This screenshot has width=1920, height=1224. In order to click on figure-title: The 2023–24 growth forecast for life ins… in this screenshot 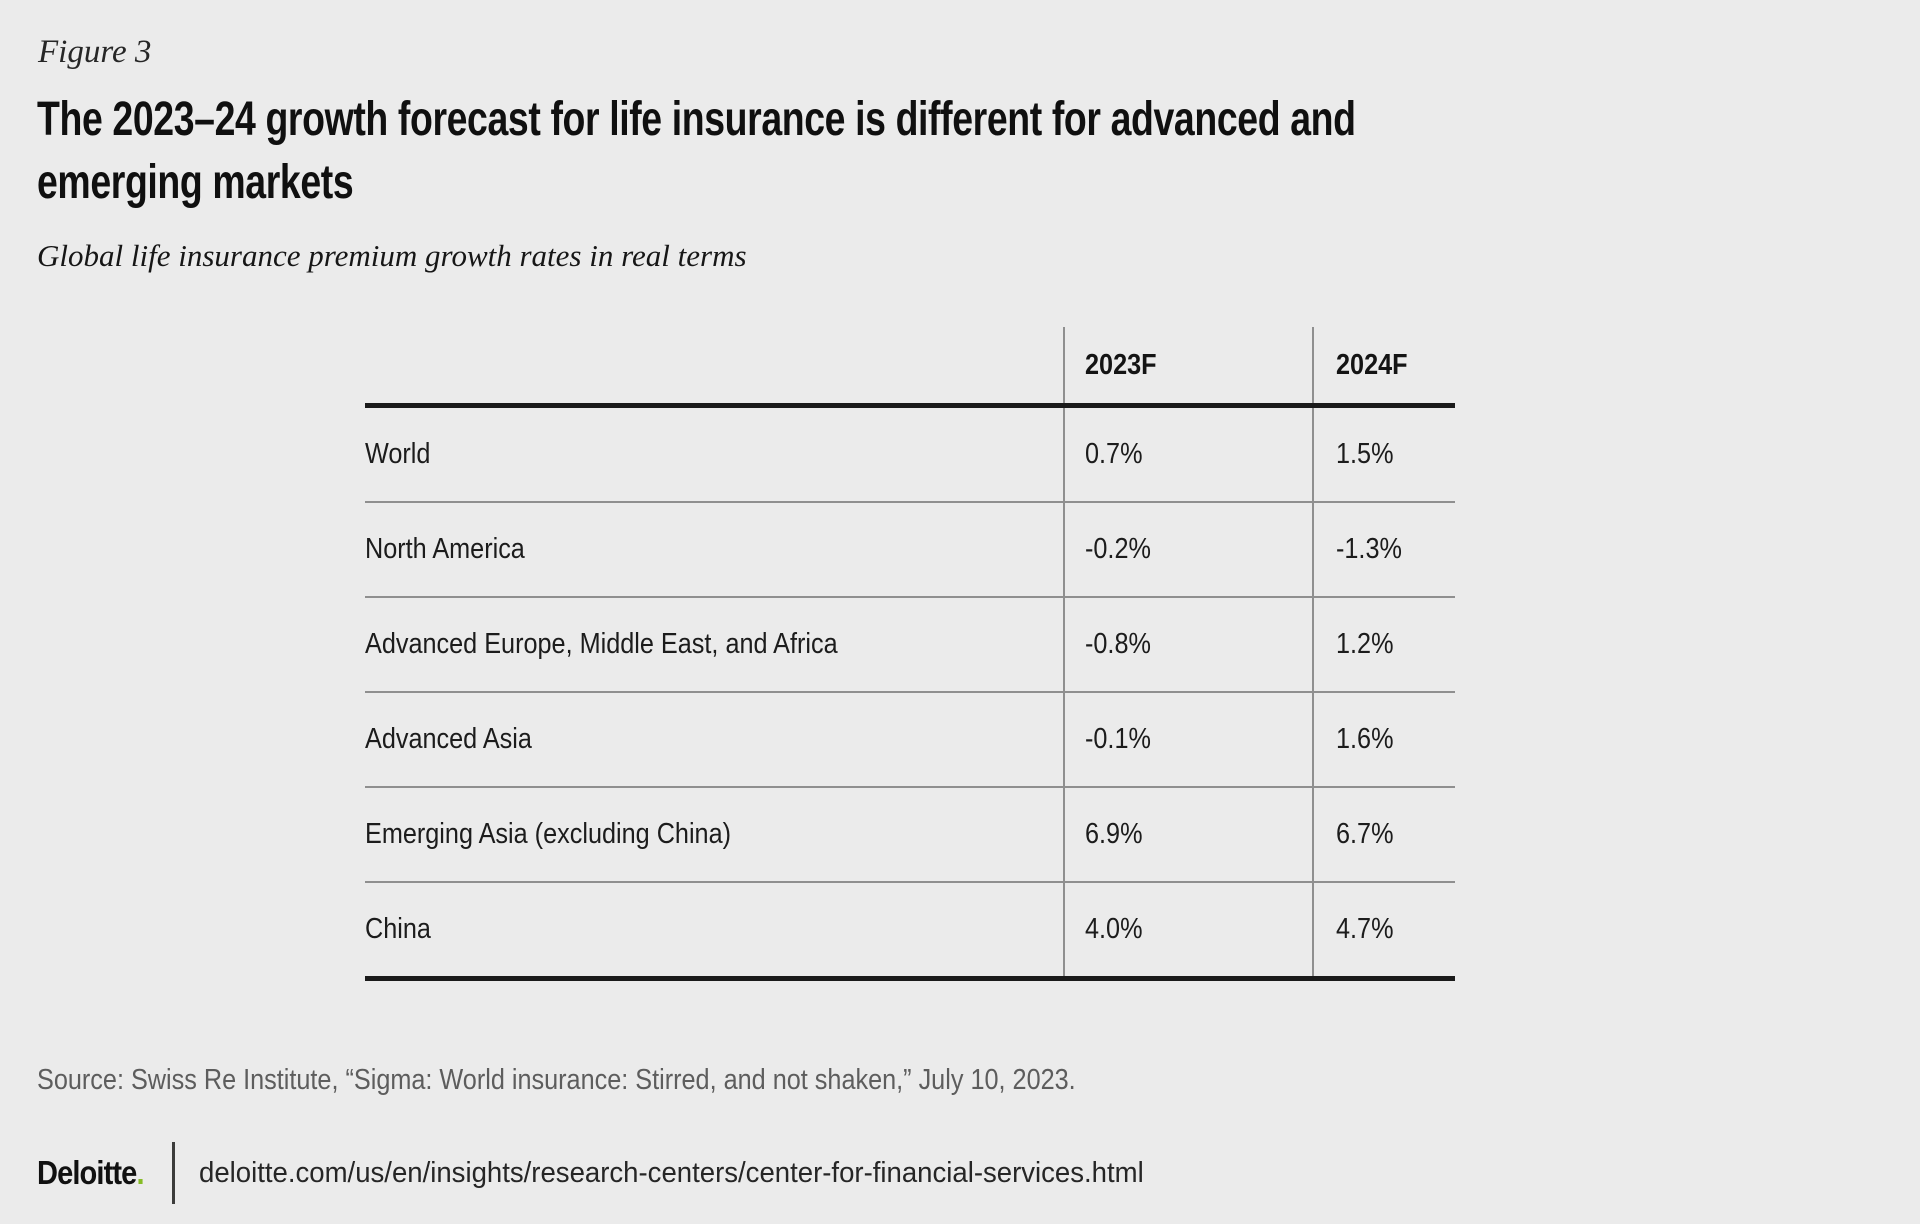, I will do `click(882, 151)`.